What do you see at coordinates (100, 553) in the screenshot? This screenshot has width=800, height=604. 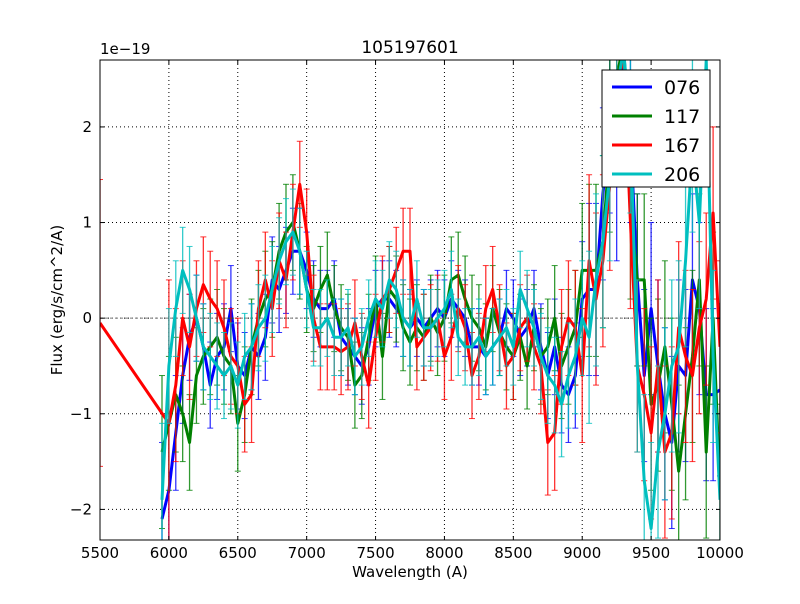 I see `x-tick-label: 5500` at bounding box center [100, 553].